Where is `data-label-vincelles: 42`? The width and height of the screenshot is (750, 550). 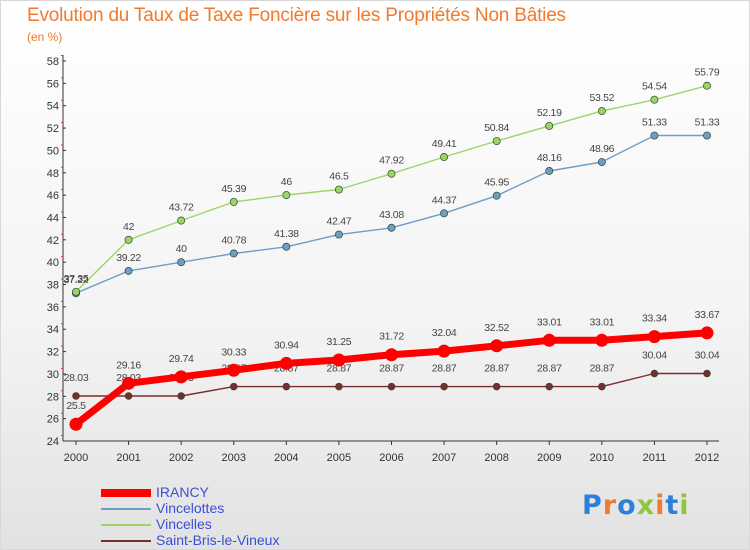 data-label-vincelles: 42 is located at coordinates (129, 227).